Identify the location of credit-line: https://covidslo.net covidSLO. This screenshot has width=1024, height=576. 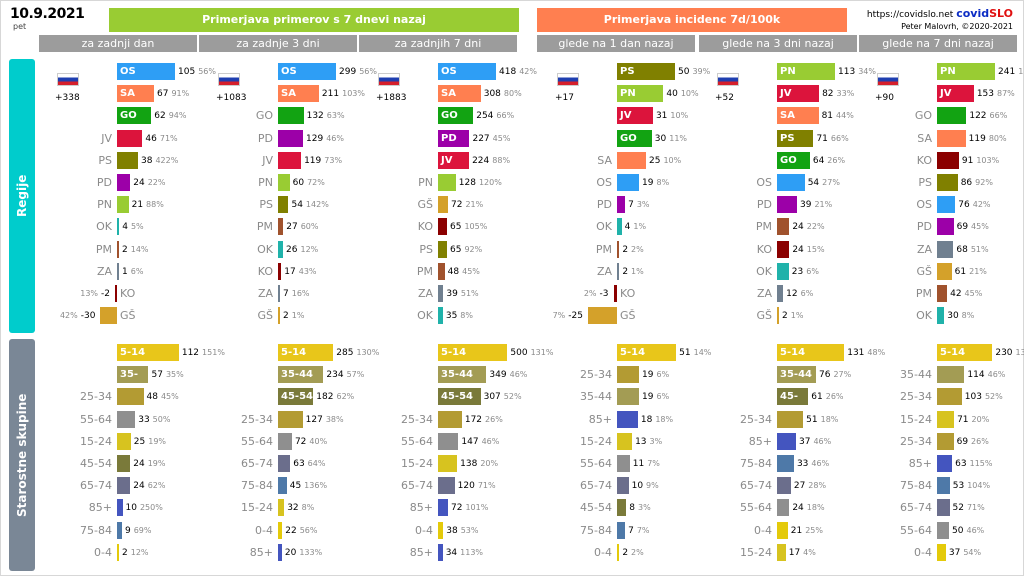
(940, 13).